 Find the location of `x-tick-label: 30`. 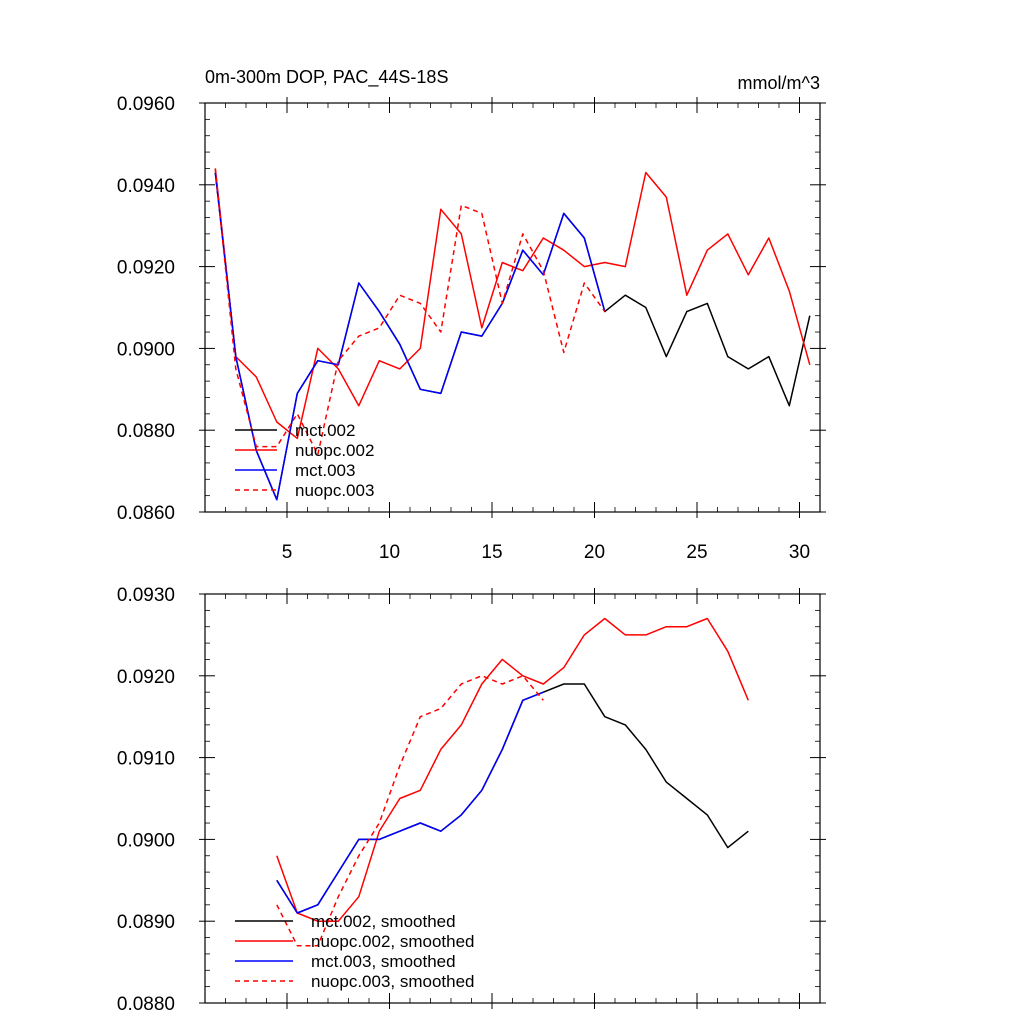

x-tick-label: 30 is located at coordinates (799, 552).